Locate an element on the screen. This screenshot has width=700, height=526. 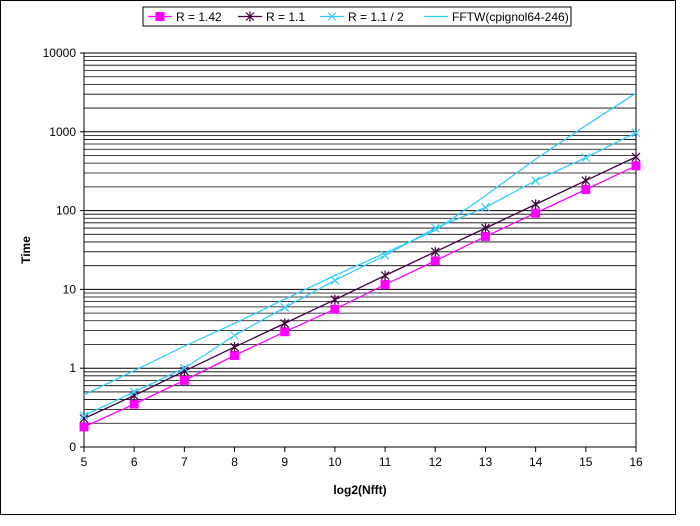
legend-item: R = 1.42 is located at coordinates (185, 17).